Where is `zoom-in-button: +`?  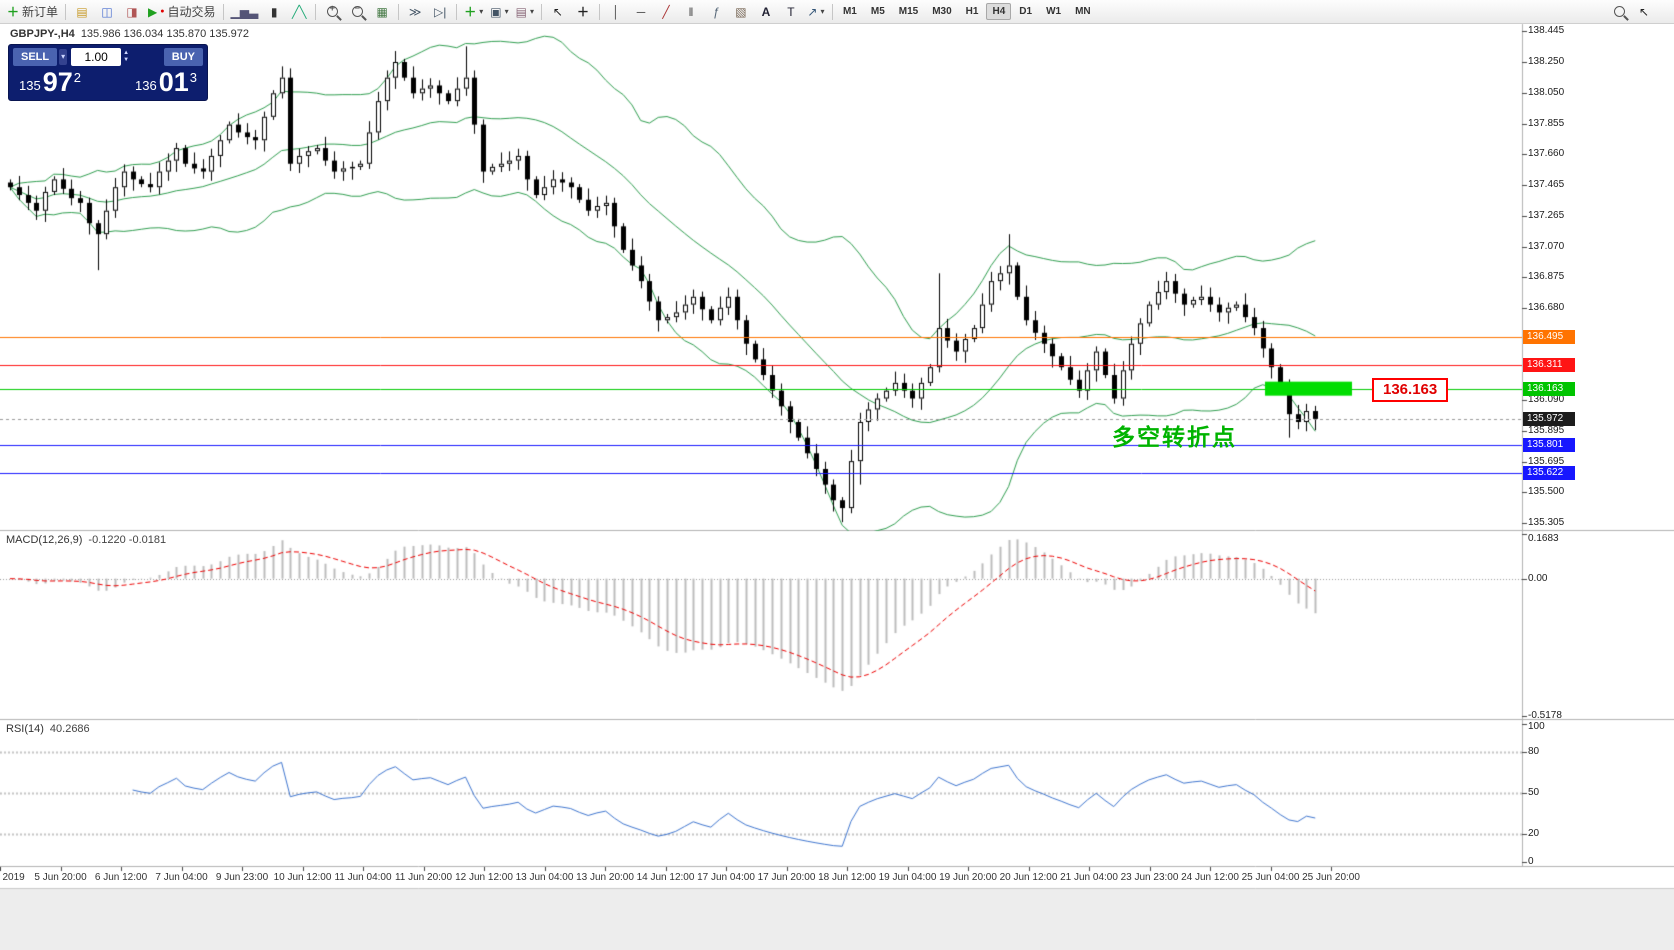 zoom-in-button: + is located at coordinates (332, 12).